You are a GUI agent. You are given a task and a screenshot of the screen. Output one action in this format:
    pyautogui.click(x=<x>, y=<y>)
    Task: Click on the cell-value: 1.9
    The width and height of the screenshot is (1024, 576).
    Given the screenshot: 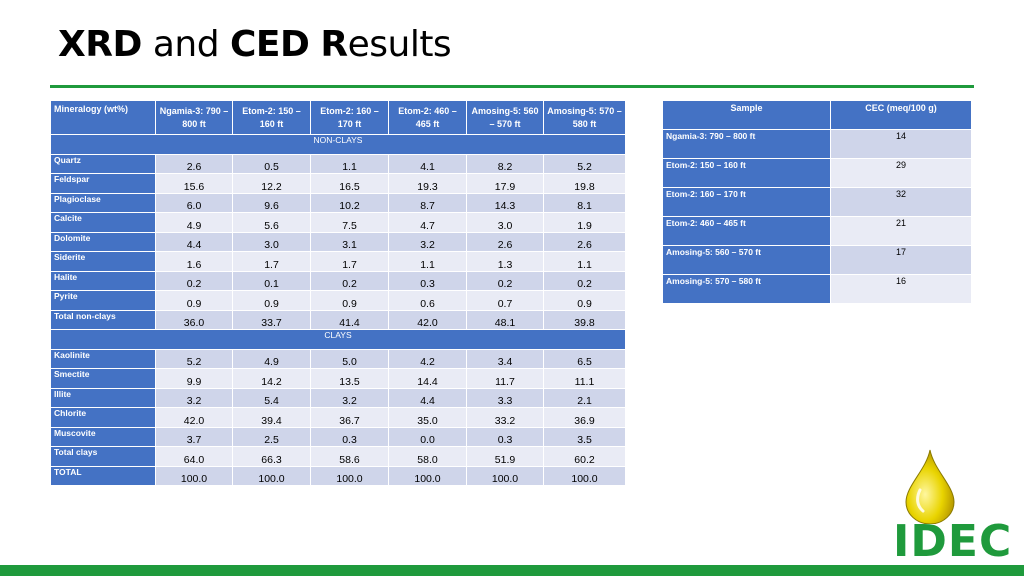 What is the action you would take?
    pyautogui.click(x=584, y=222)
    